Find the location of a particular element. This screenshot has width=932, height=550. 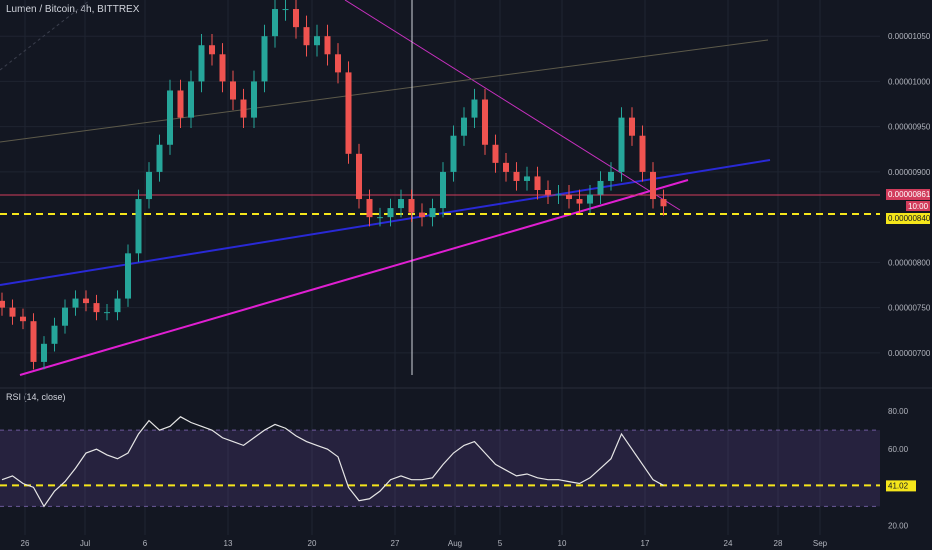

faint-trendline is located at coordinates (45, 35).